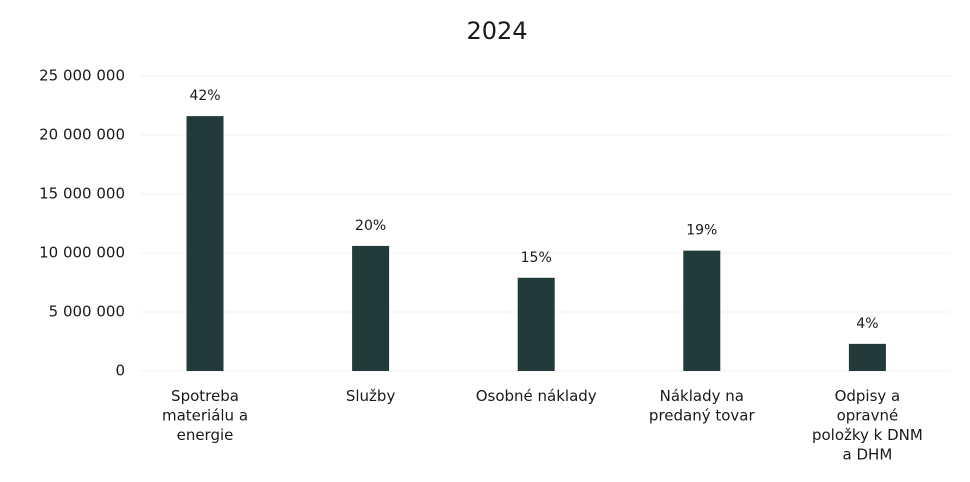  What do you see at coordinates (867, 435) in the screenshot?
I see `x-tick-line: položky k DNM` at bounding box center [867, 435].